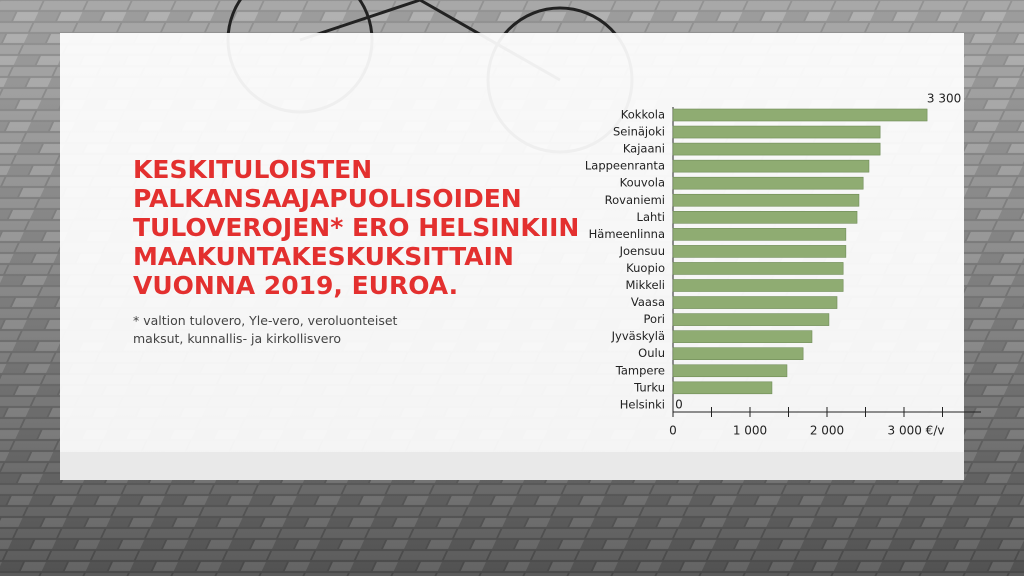 This screenshot has width=1024, height=576. What do you see at coordinates (944, 99) in the screenshot?
I see `value-label: 3 300` at bounding box center [944, 99].